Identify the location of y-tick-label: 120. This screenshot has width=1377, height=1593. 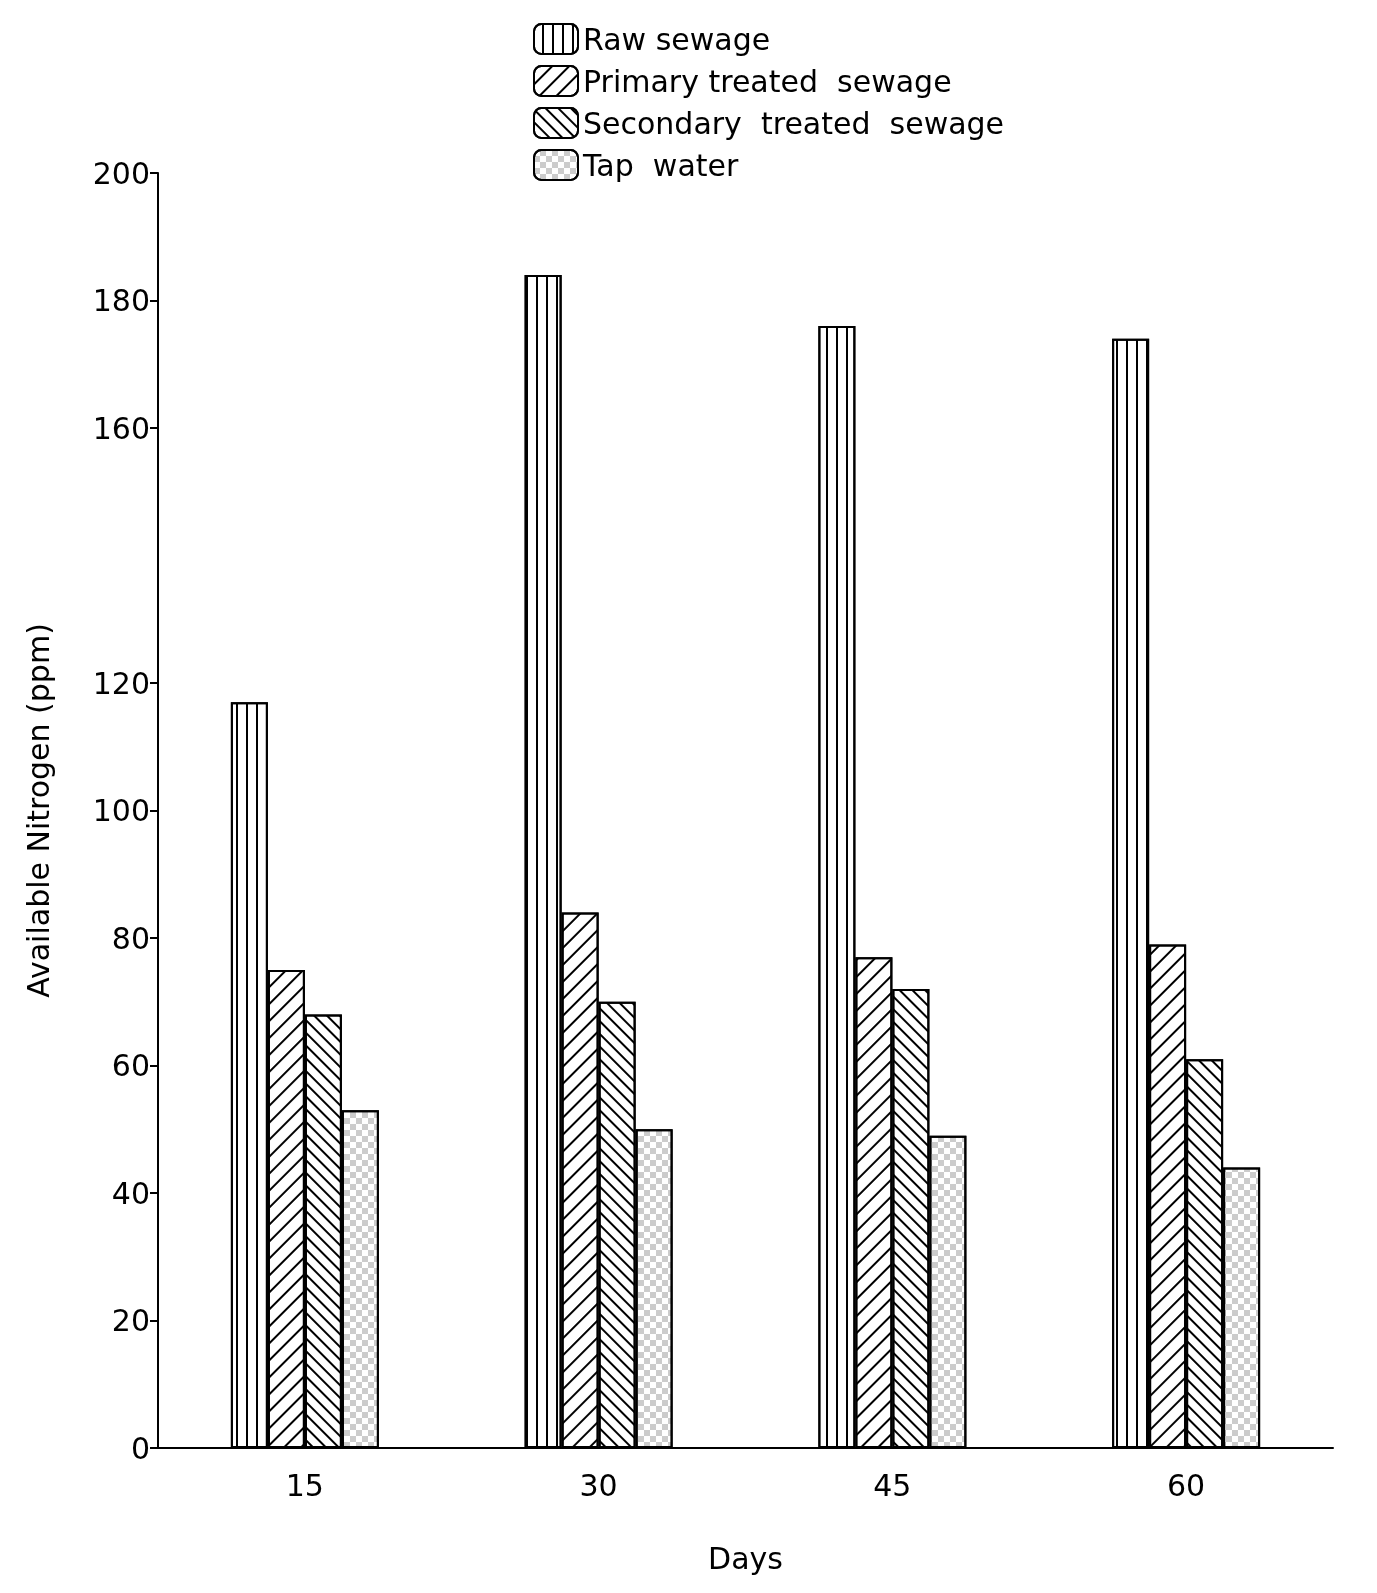
(121, 683).